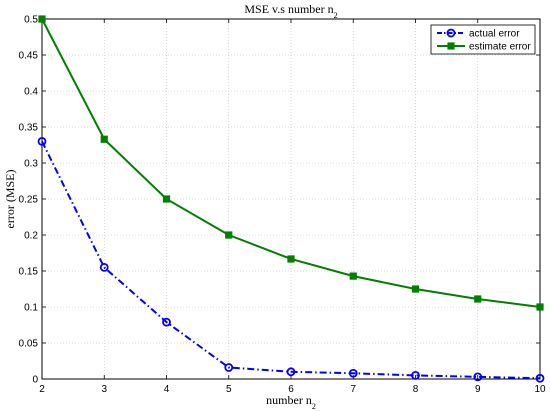 This screenshot has height=411, width=550. Describe the element at coordinates (29, 56) in the screenshot. I see `y-tick-label: 0.45` at that location.